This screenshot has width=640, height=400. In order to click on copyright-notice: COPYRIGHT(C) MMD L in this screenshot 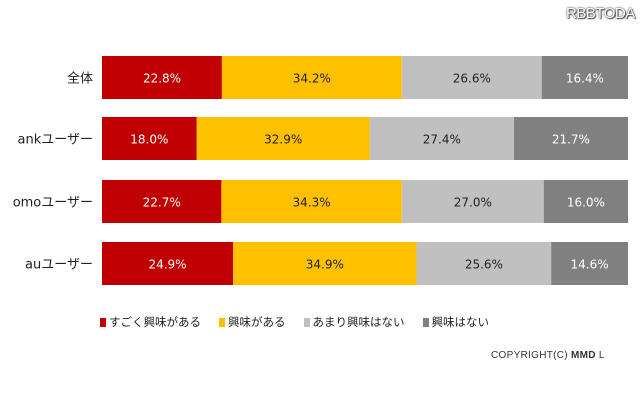, I will do `click(548, 355)`.